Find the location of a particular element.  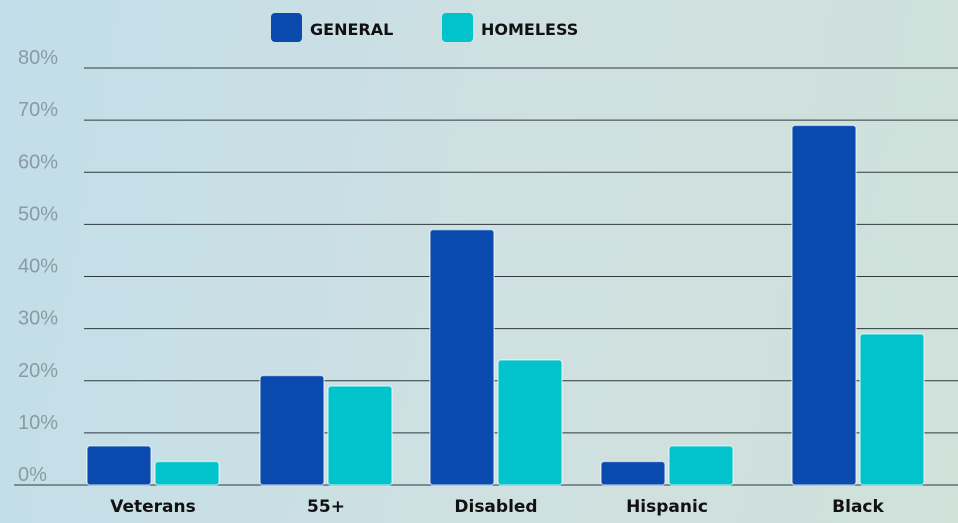

legend: GENERAL HOMELESS is located at coordinates (424, 27).